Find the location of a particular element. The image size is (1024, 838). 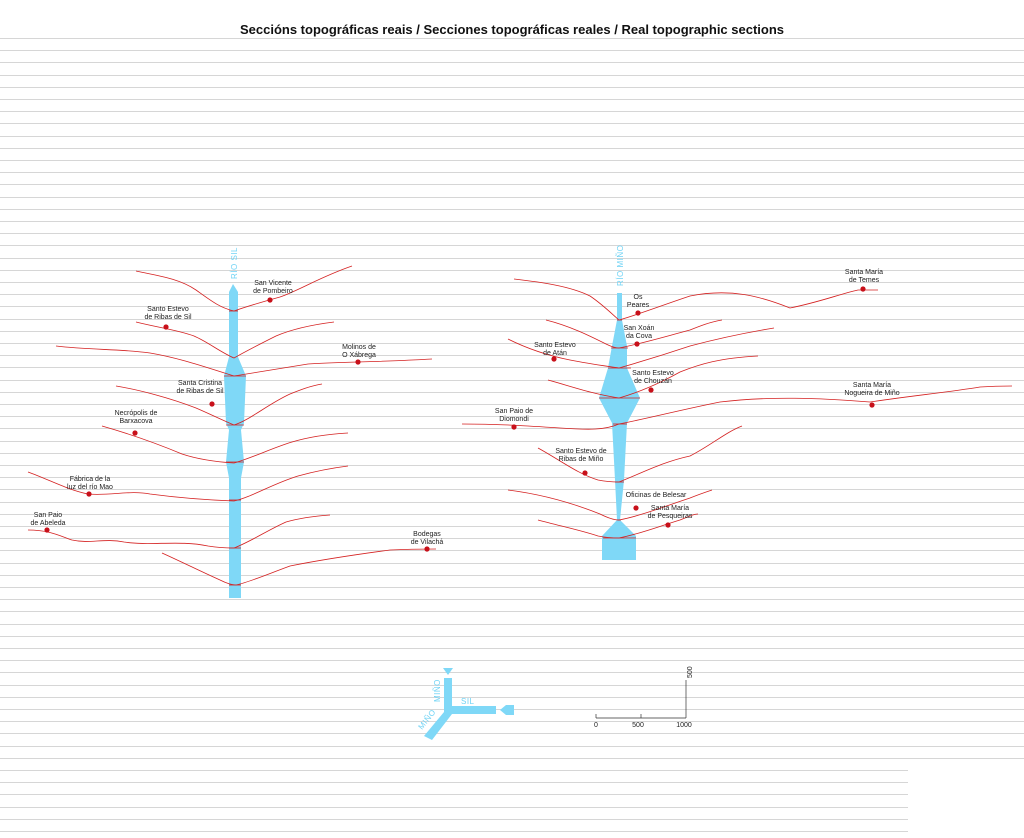

sil-label-barxacova: Necrópolis de Barxacova is located at coordinates (136, 417).